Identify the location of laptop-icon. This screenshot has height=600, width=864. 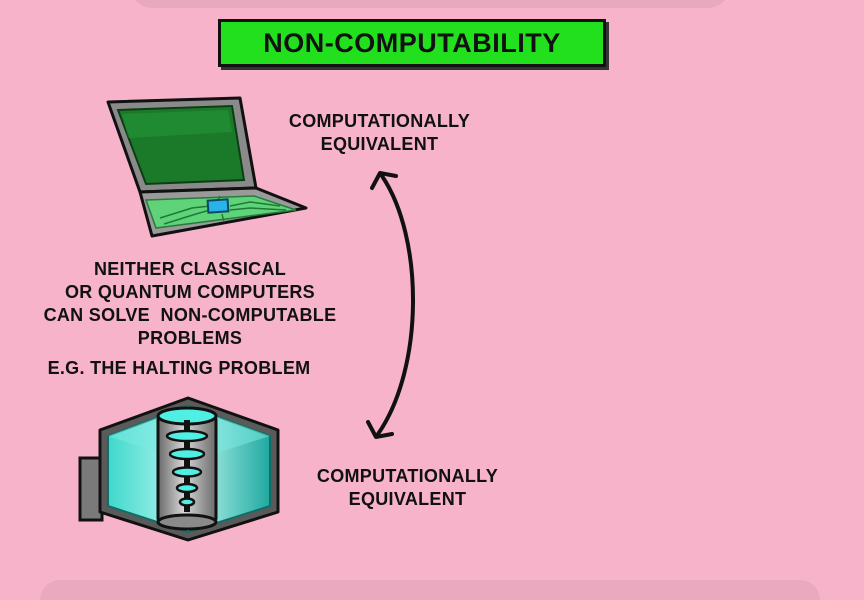
(207, 167).